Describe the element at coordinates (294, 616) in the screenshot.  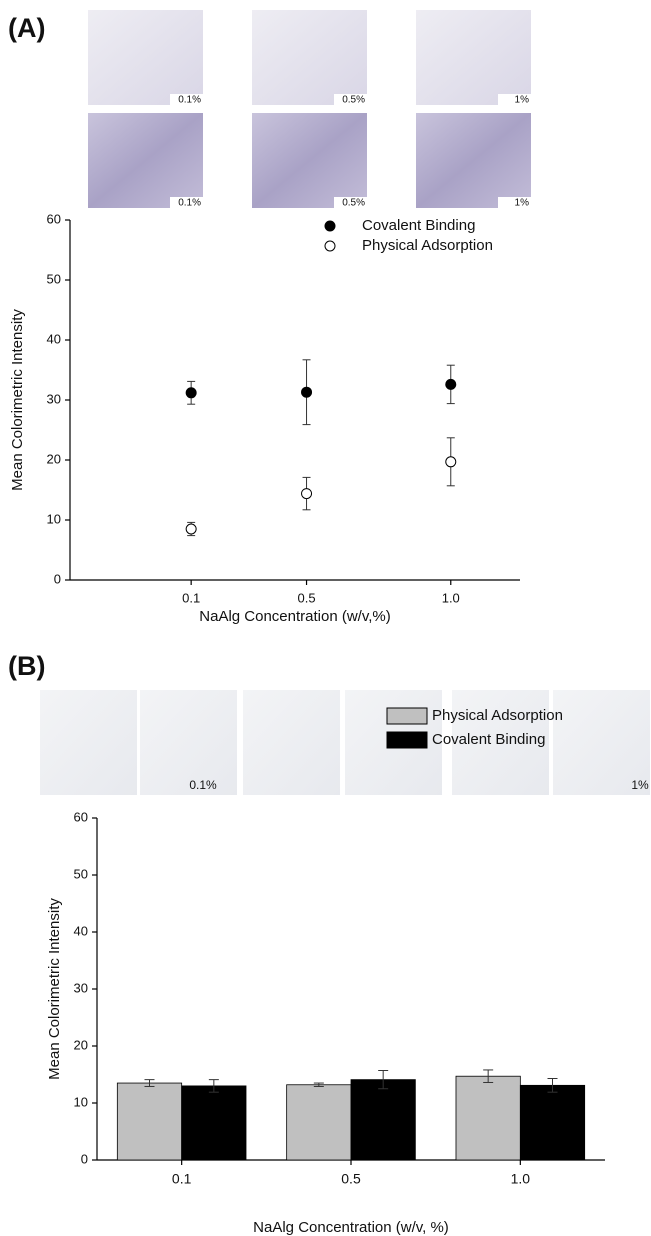
I see `x-axis-title: NaAlg Concentration (w/v,%)` at that location.